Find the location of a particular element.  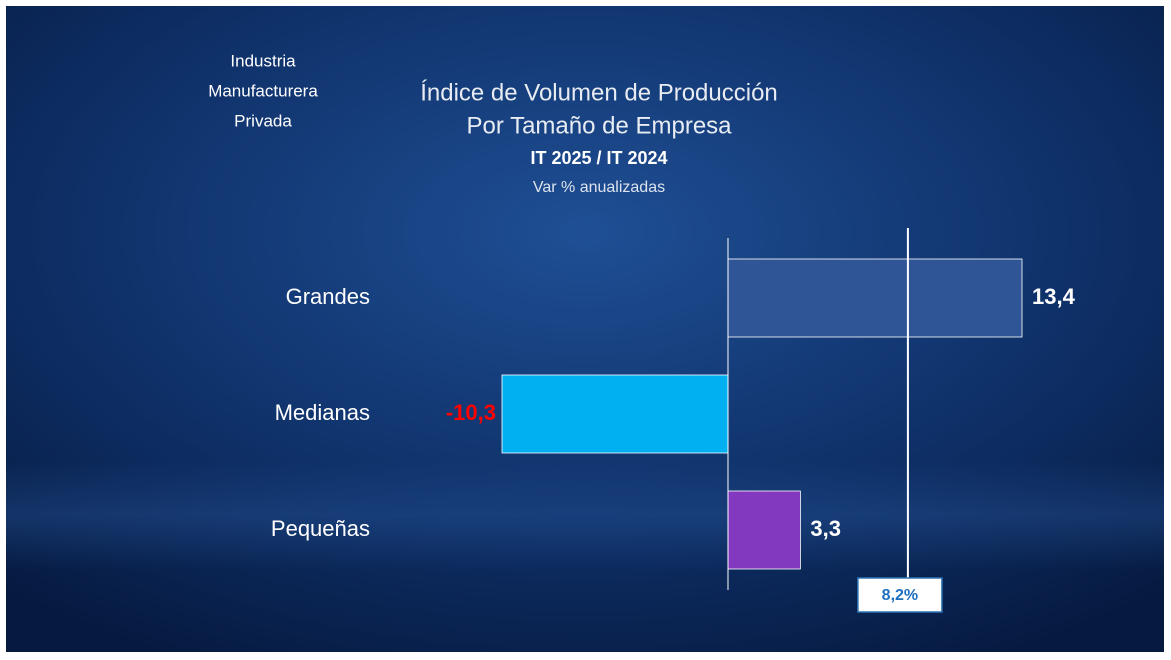

category-label: Pequeñas is located at coordinates (320, 528).